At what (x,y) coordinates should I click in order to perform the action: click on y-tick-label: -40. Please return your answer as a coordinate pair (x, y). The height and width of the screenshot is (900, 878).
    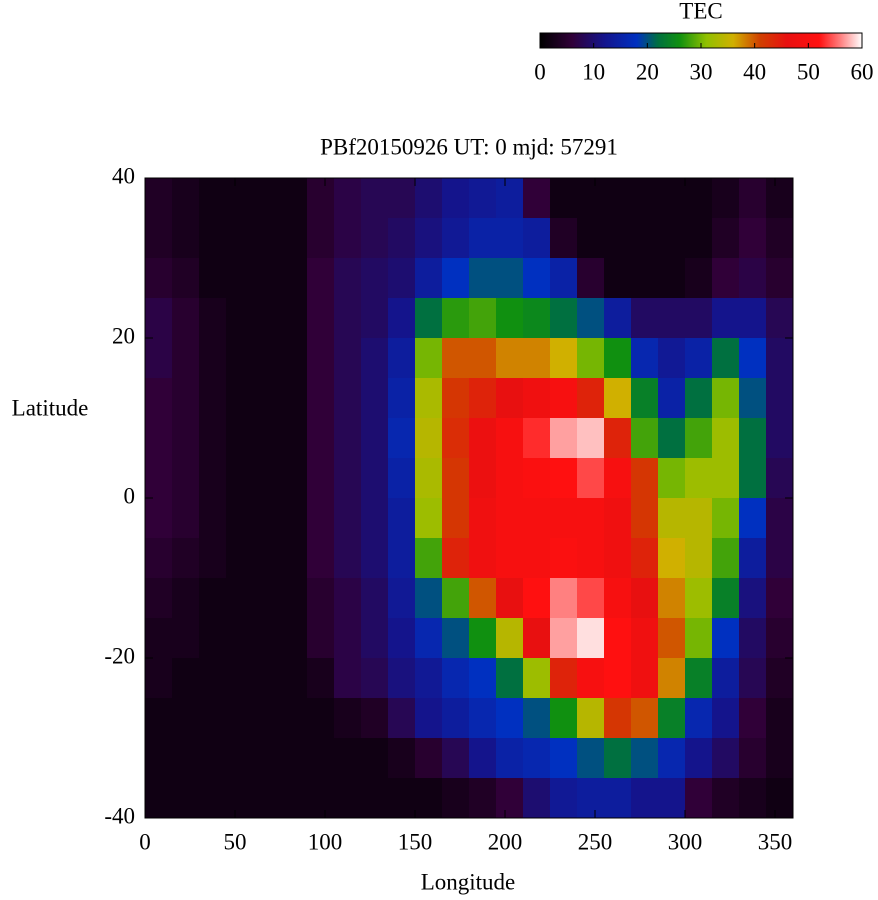
    Looking at the image, I should click on (119, 815).